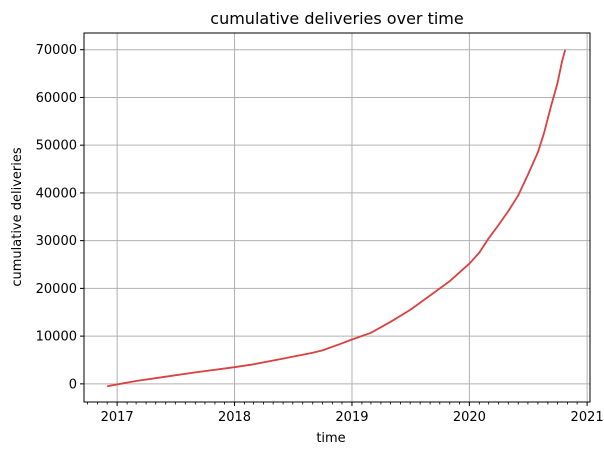 The height and width of the screenshot is (455, 604). Describe the element at coordinates (56, 289) in the screenshot. I see `y-tick-label: 20000` at that location.